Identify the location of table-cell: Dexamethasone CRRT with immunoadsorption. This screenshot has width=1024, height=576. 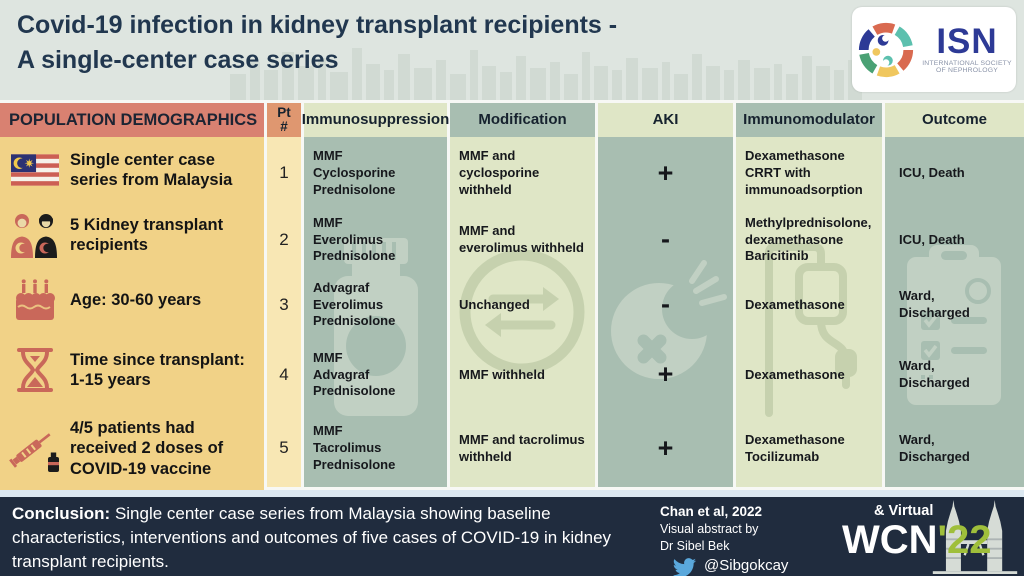
(804, 172).